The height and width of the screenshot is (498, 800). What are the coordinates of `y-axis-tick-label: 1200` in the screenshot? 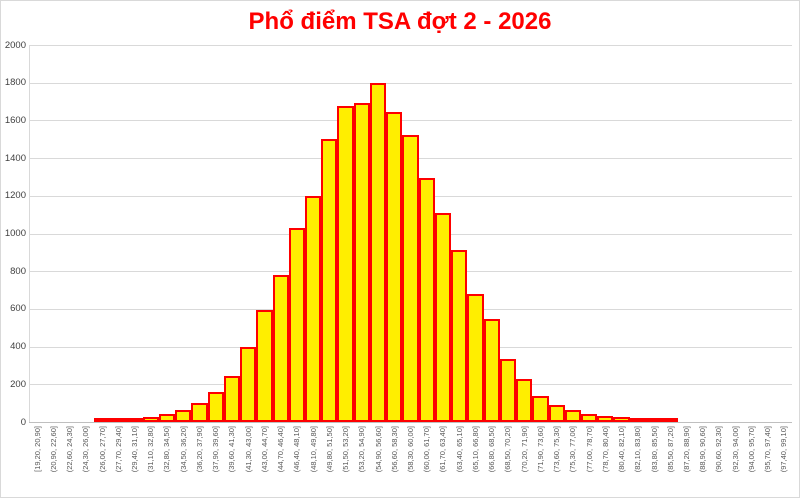 It's located at (15, 196).